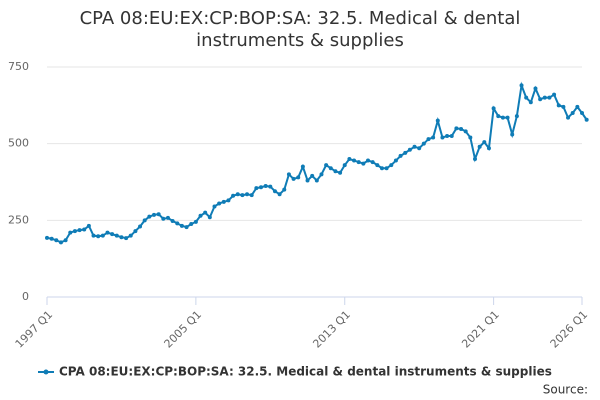  Describe the element at coordinates (46, 372) in the screenshot. I see `legend-marker` at that location.